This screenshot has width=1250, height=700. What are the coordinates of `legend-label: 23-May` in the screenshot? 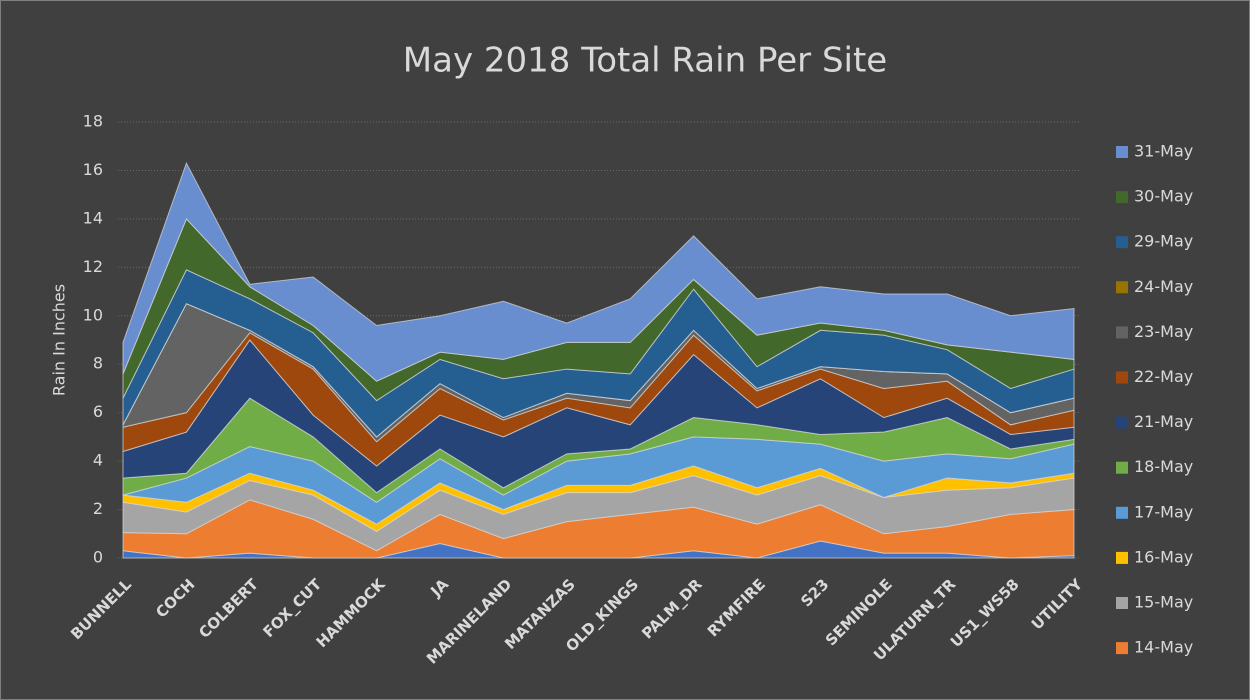 It's located at (1163, 331).